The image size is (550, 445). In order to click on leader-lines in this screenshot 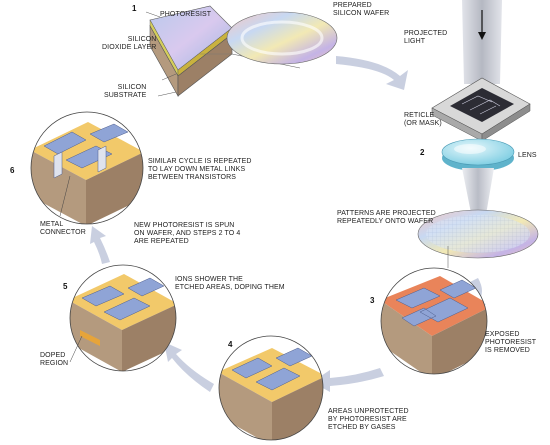, I will do `click(71, 269)`.